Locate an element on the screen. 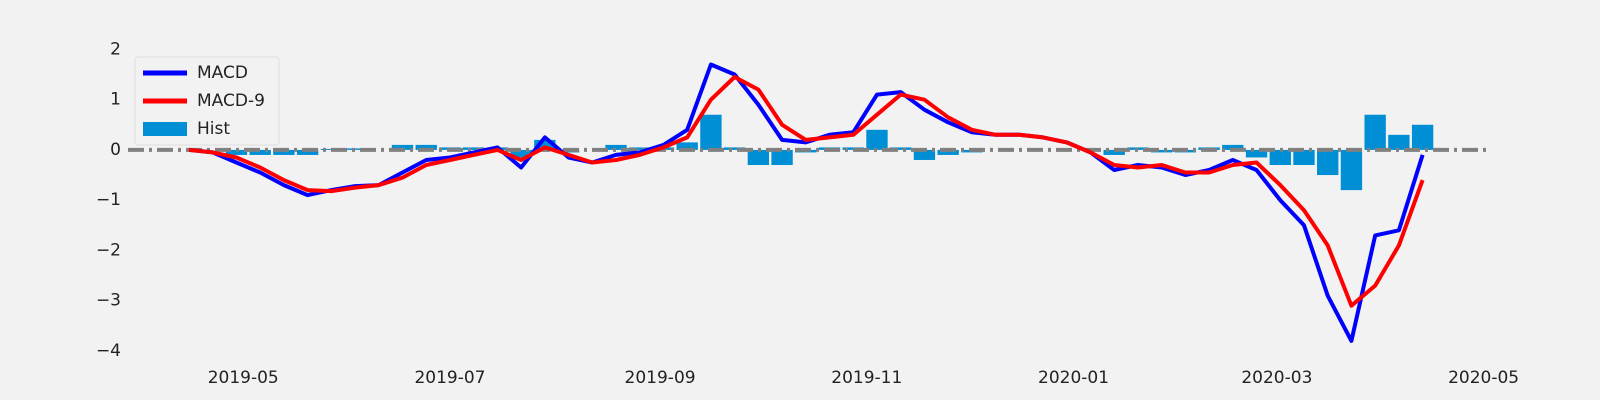 The height and width of the screenshot is (400, 1600). y-tick-label: 2 is located at coordinates (115, 49).